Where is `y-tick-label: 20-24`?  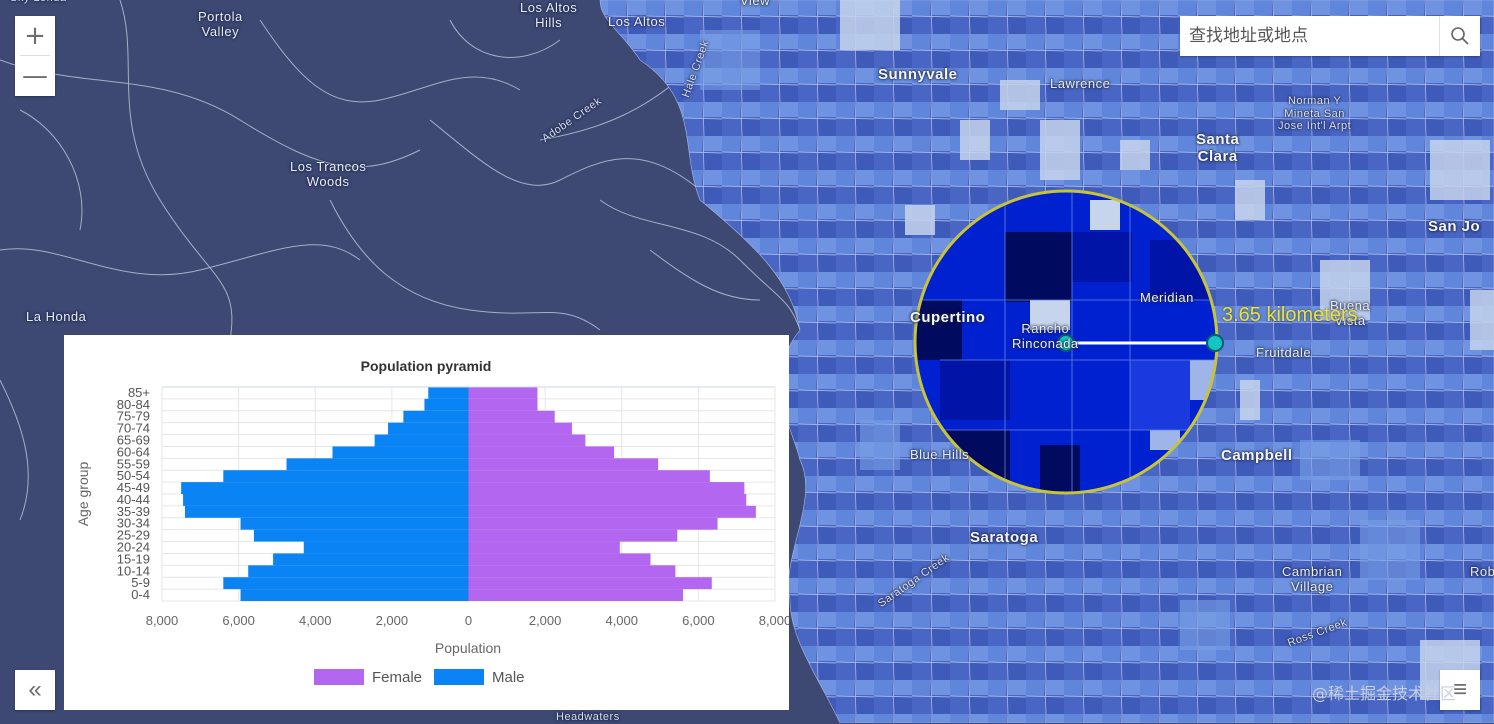
y-tick-label: 20-24 is located at coordinates (133, 547).